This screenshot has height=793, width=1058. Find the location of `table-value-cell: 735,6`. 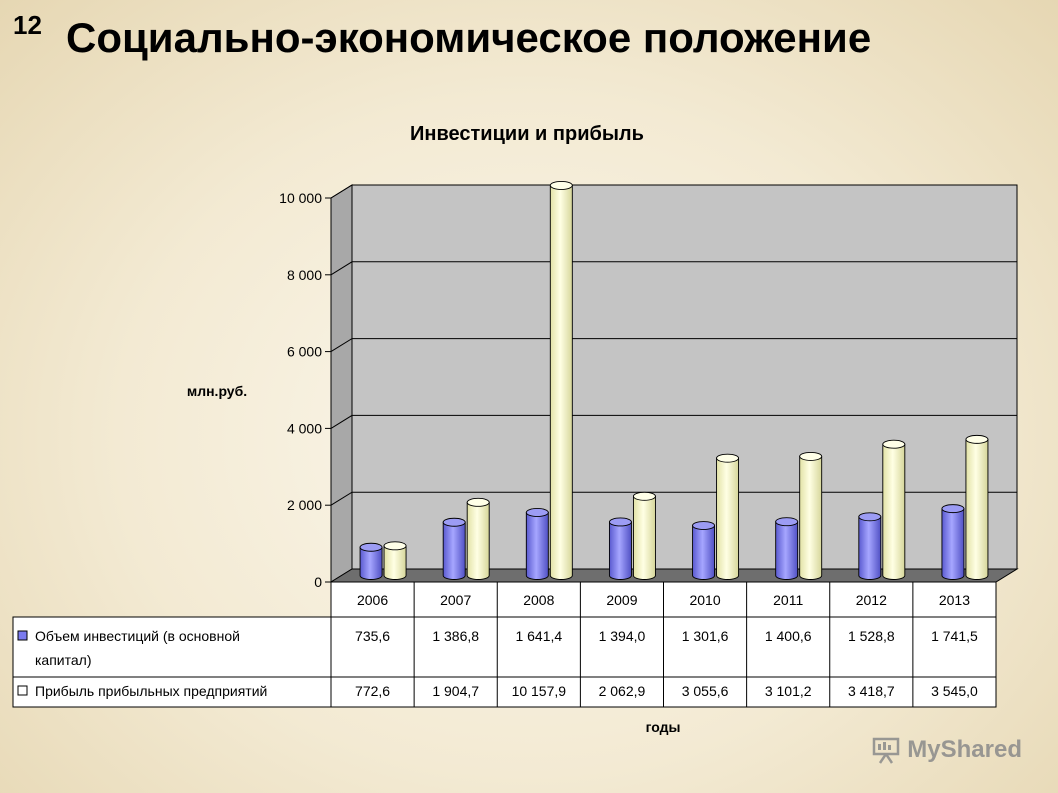

table-value-cell: 735,6 is located at coordinates (372, 636).